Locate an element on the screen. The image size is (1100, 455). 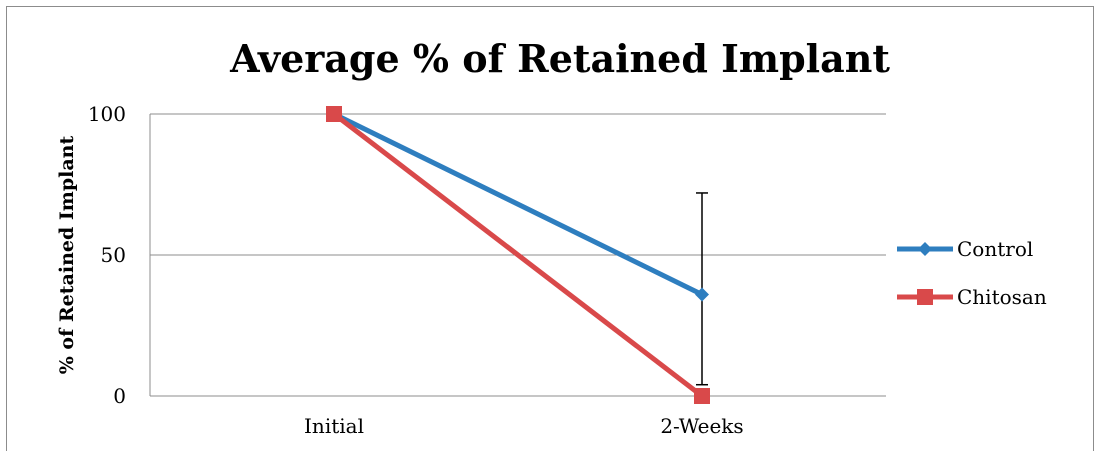
y-tick-labels: 0 50 100 is located at coordinates (107, 255).